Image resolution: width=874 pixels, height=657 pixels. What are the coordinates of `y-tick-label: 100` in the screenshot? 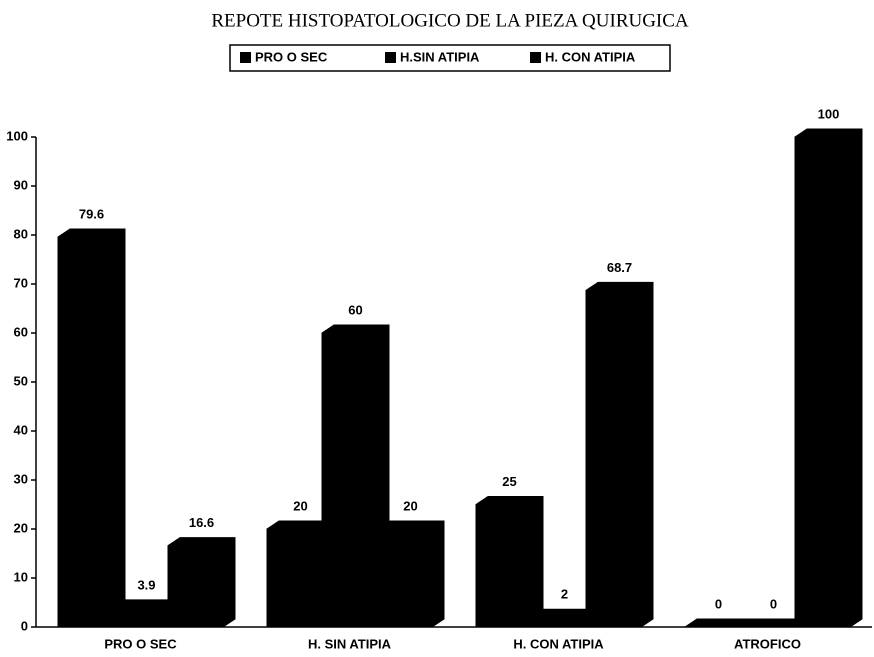 It's located at (17, 135).